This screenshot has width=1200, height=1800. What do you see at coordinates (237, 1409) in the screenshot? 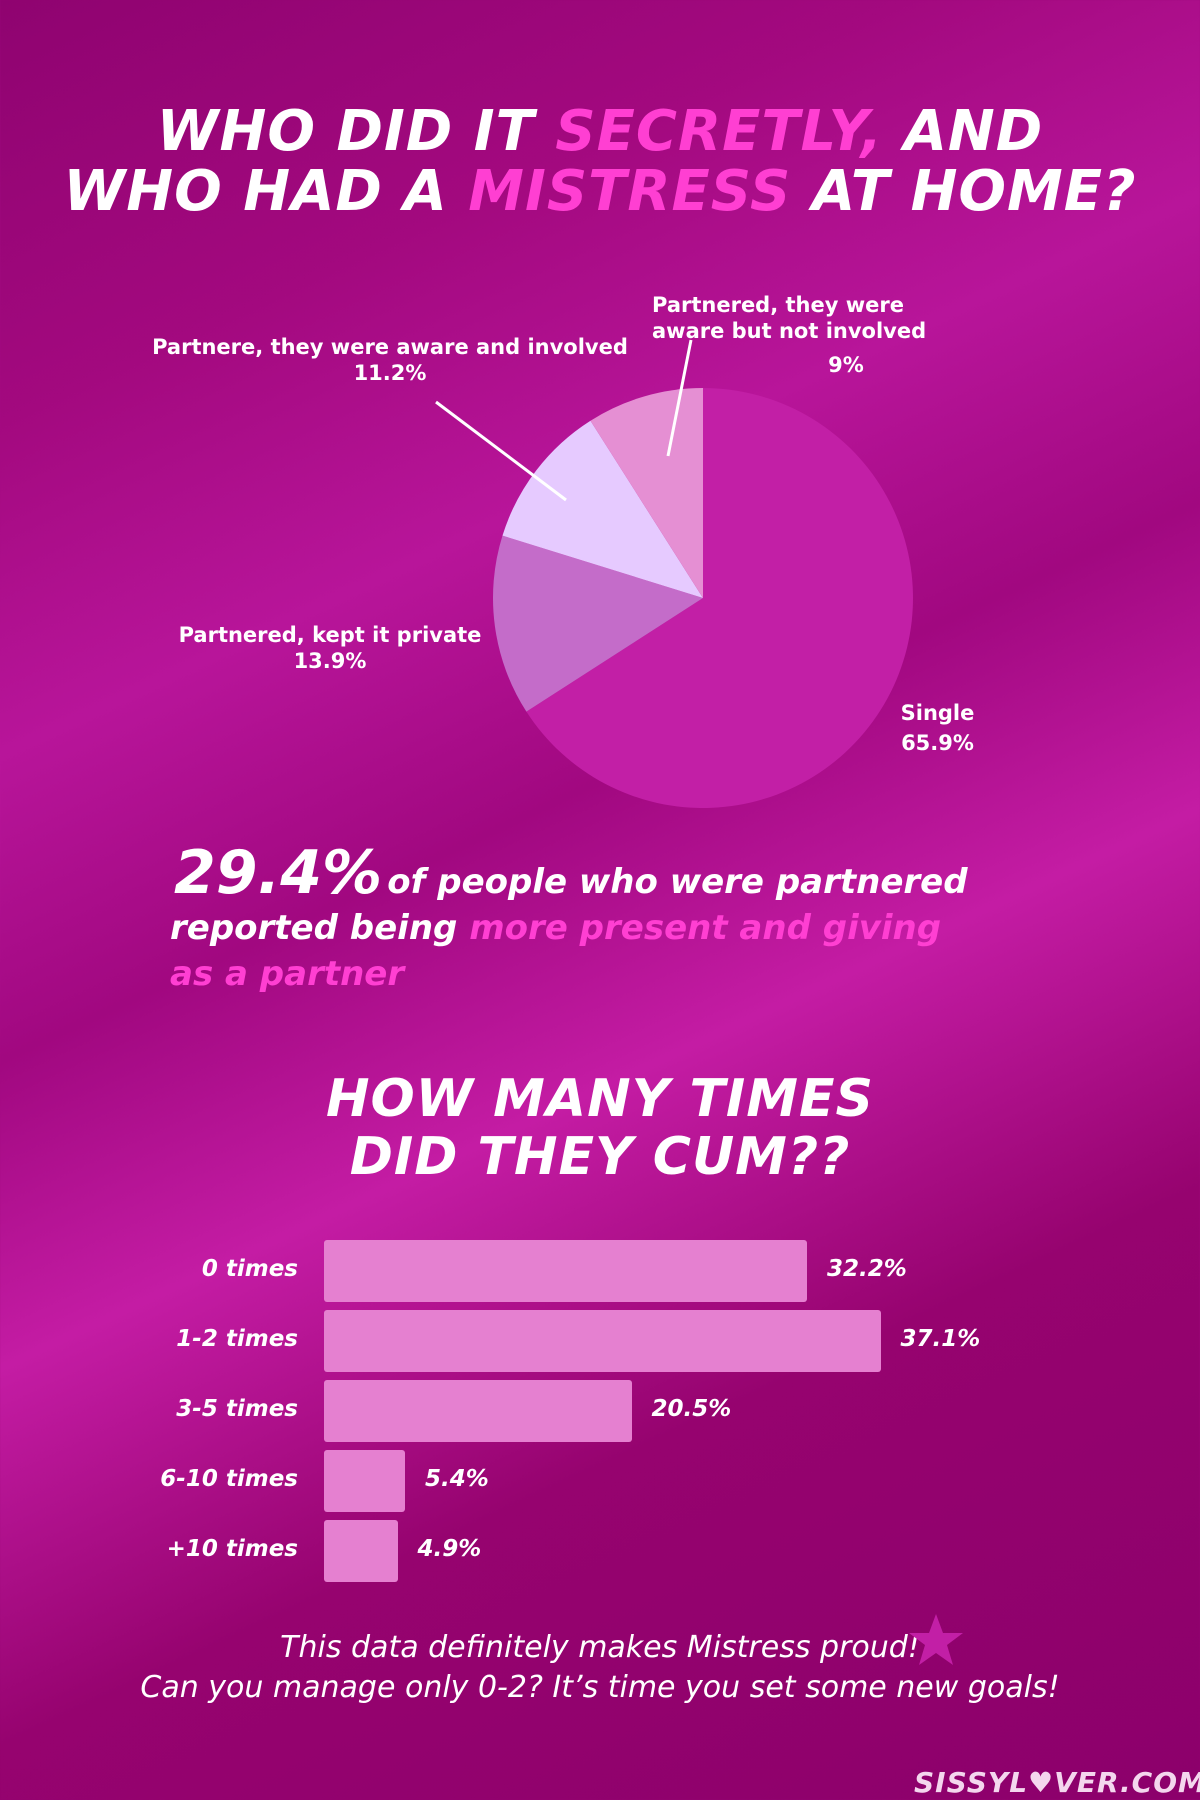
I see `bar-category-label: 3-5 times` at bounding box center [237, 1409].